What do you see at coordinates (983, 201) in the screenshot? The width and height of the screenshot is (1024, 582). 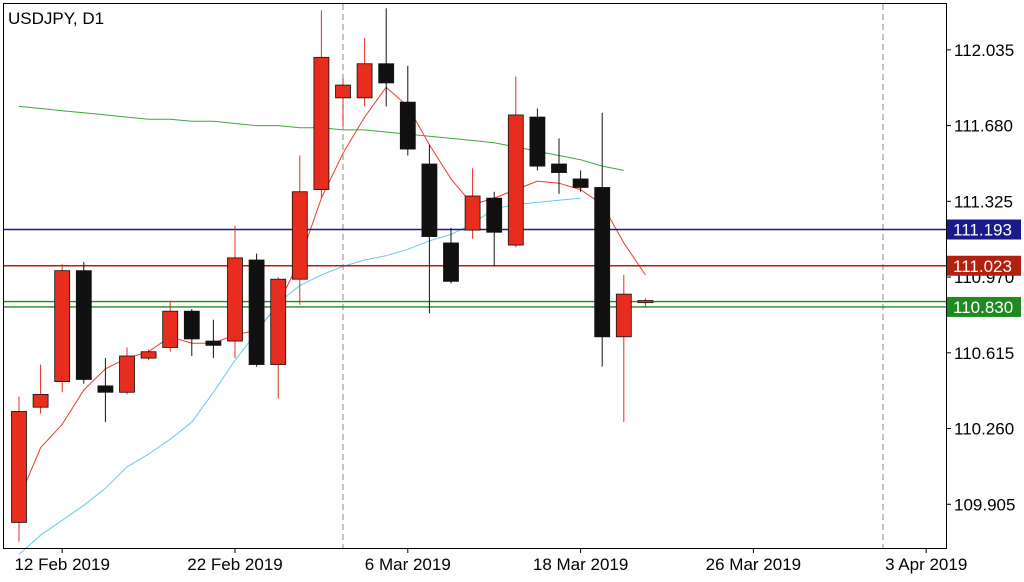 I see `y-tick-label: 111.325` at bounding box center [983, 201].